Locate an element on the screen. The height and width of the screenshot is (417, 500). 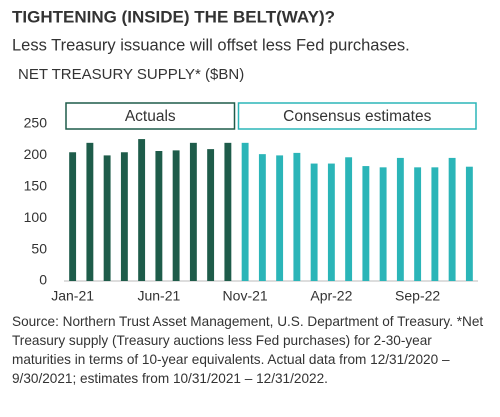
x-tick-label: Sep-22 is located at coordinates (417, 296).